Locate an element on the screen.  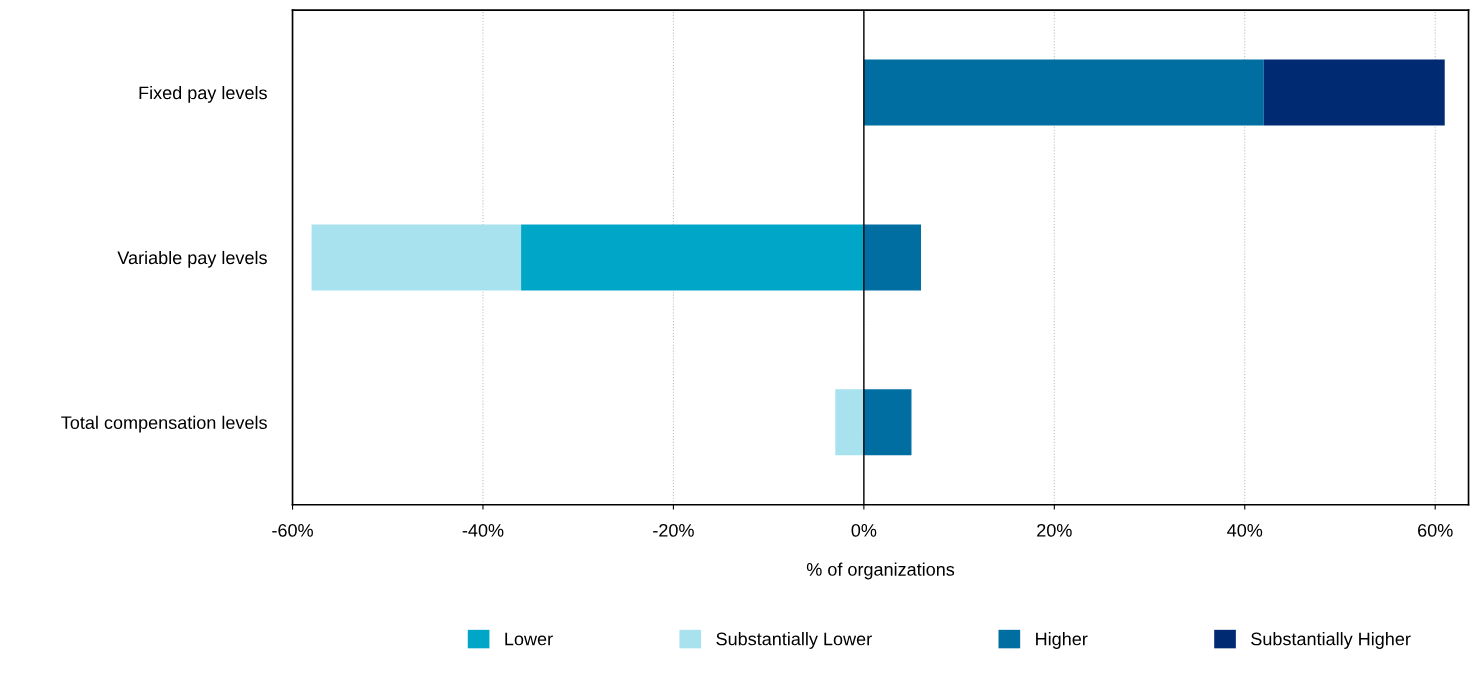
y-tick-label: Fixed pay levels is located at coordinates (203, 94).